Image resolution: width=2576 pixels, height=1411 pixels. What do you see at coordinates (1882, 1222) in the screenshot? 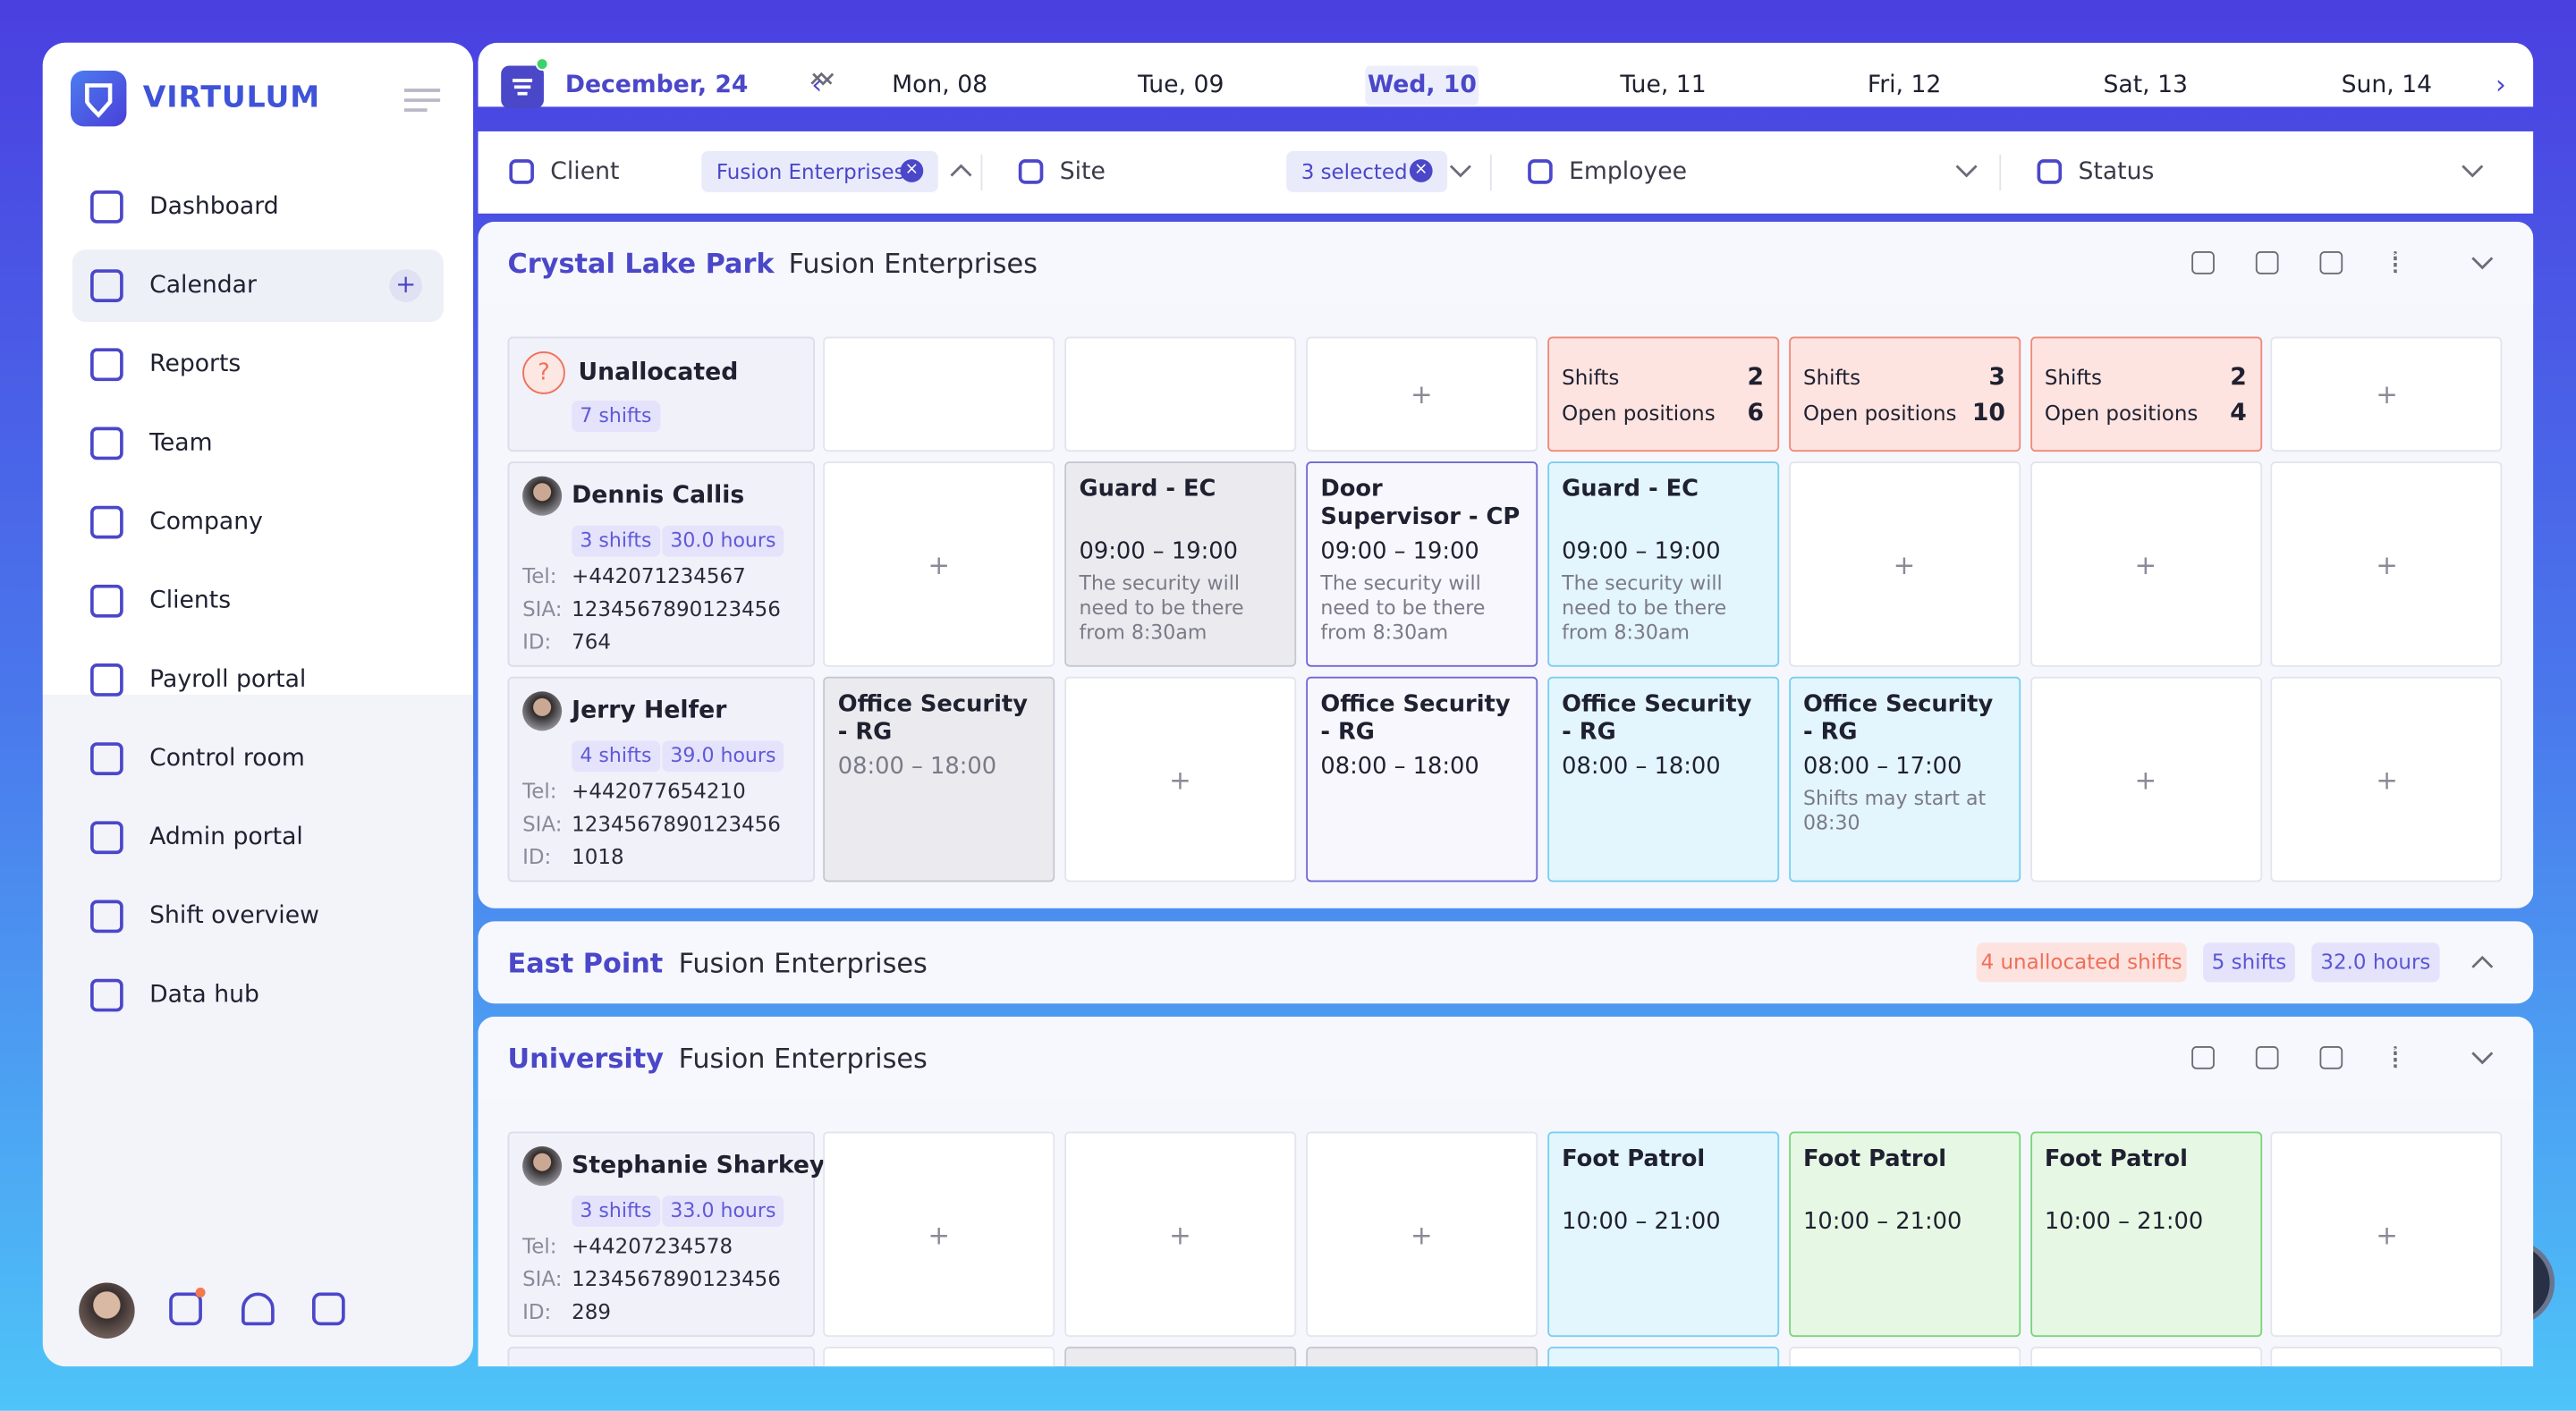
I see `shift-time: 10:00 – 21:00` at bounding box center [1882, 1222].